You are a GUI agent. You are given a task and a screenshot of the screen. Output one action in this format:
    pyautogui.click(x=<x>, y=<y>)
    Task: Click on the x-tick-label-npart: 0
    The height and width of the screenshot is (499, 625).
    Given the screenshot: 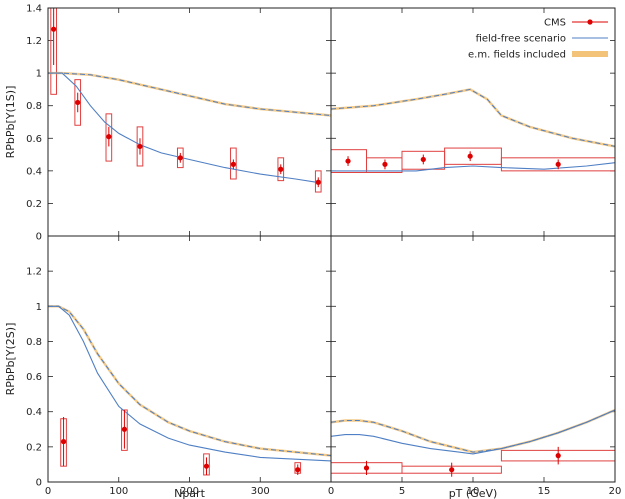 What is the action you would take?
    pyautogui.click(x=48, y=491)
    